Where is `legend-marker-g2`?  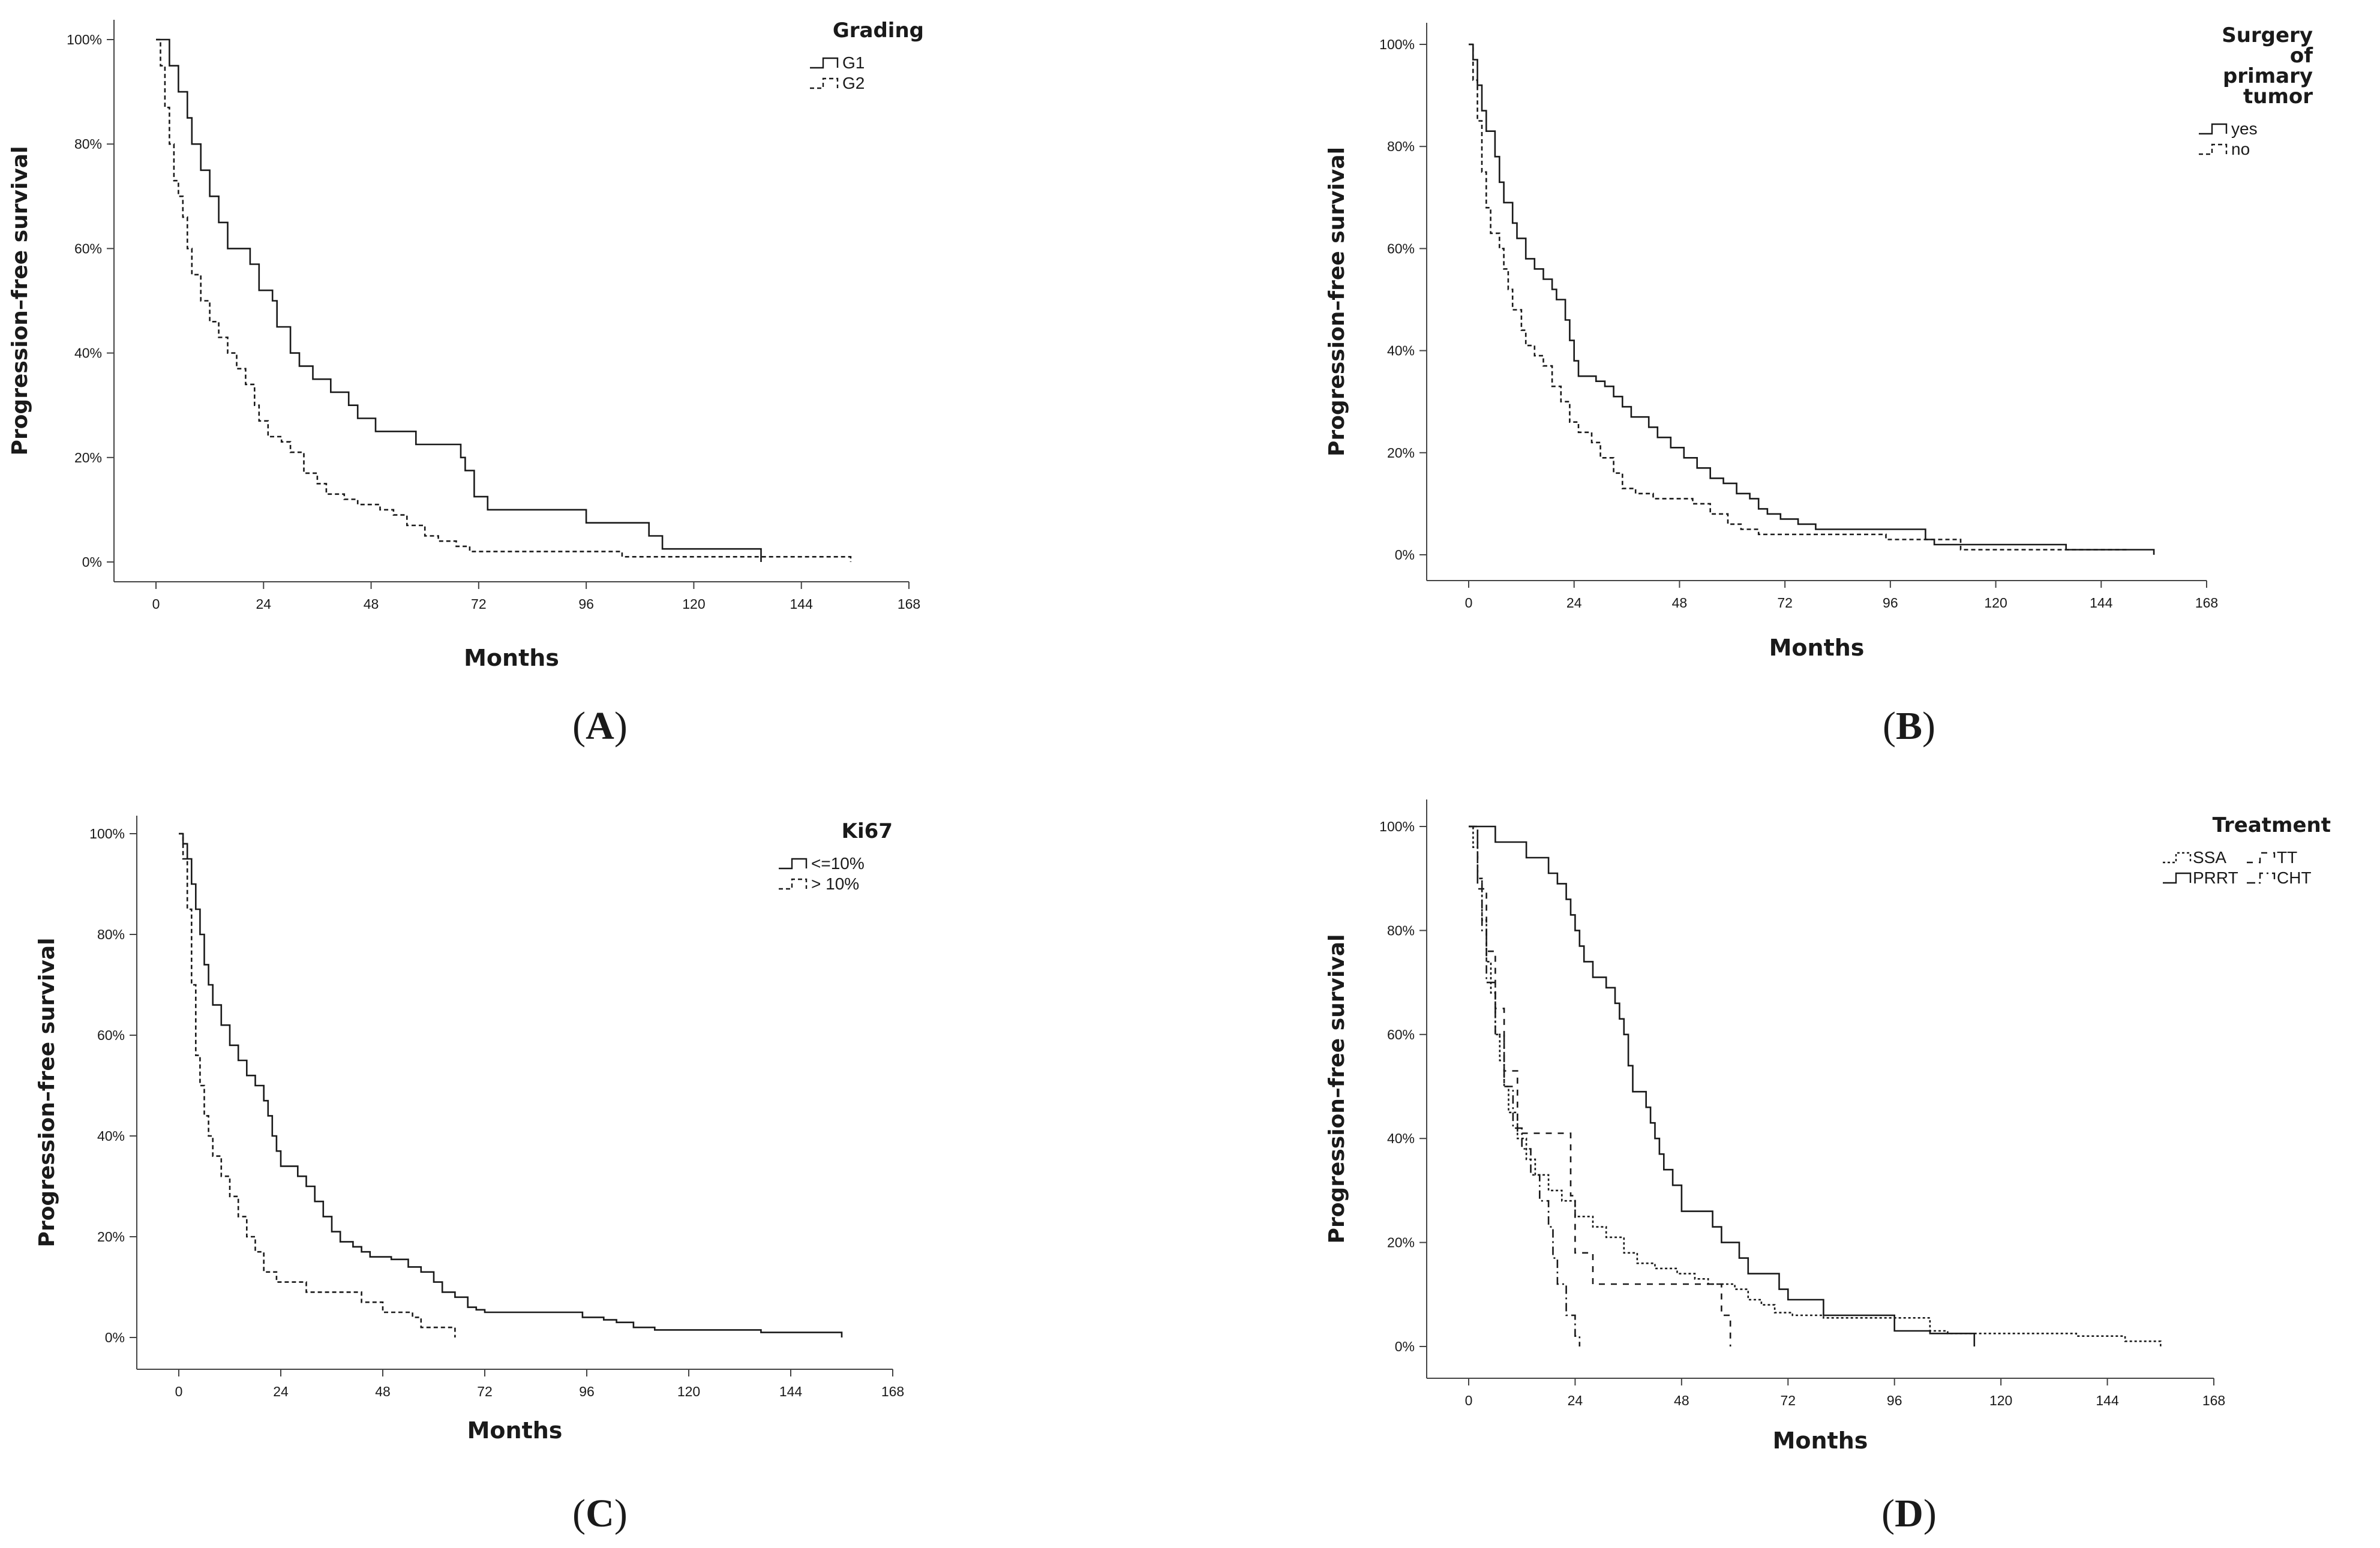
legend-marker-g2 is located at coordinates (824, 83).